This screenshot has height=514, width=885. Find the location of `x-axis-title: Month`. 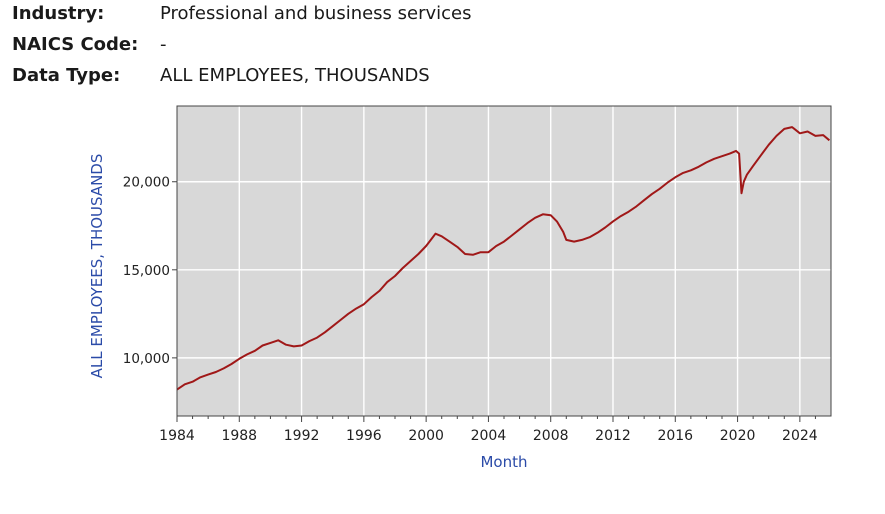

x-axis-title: Month is located at coordinates (503, 462).